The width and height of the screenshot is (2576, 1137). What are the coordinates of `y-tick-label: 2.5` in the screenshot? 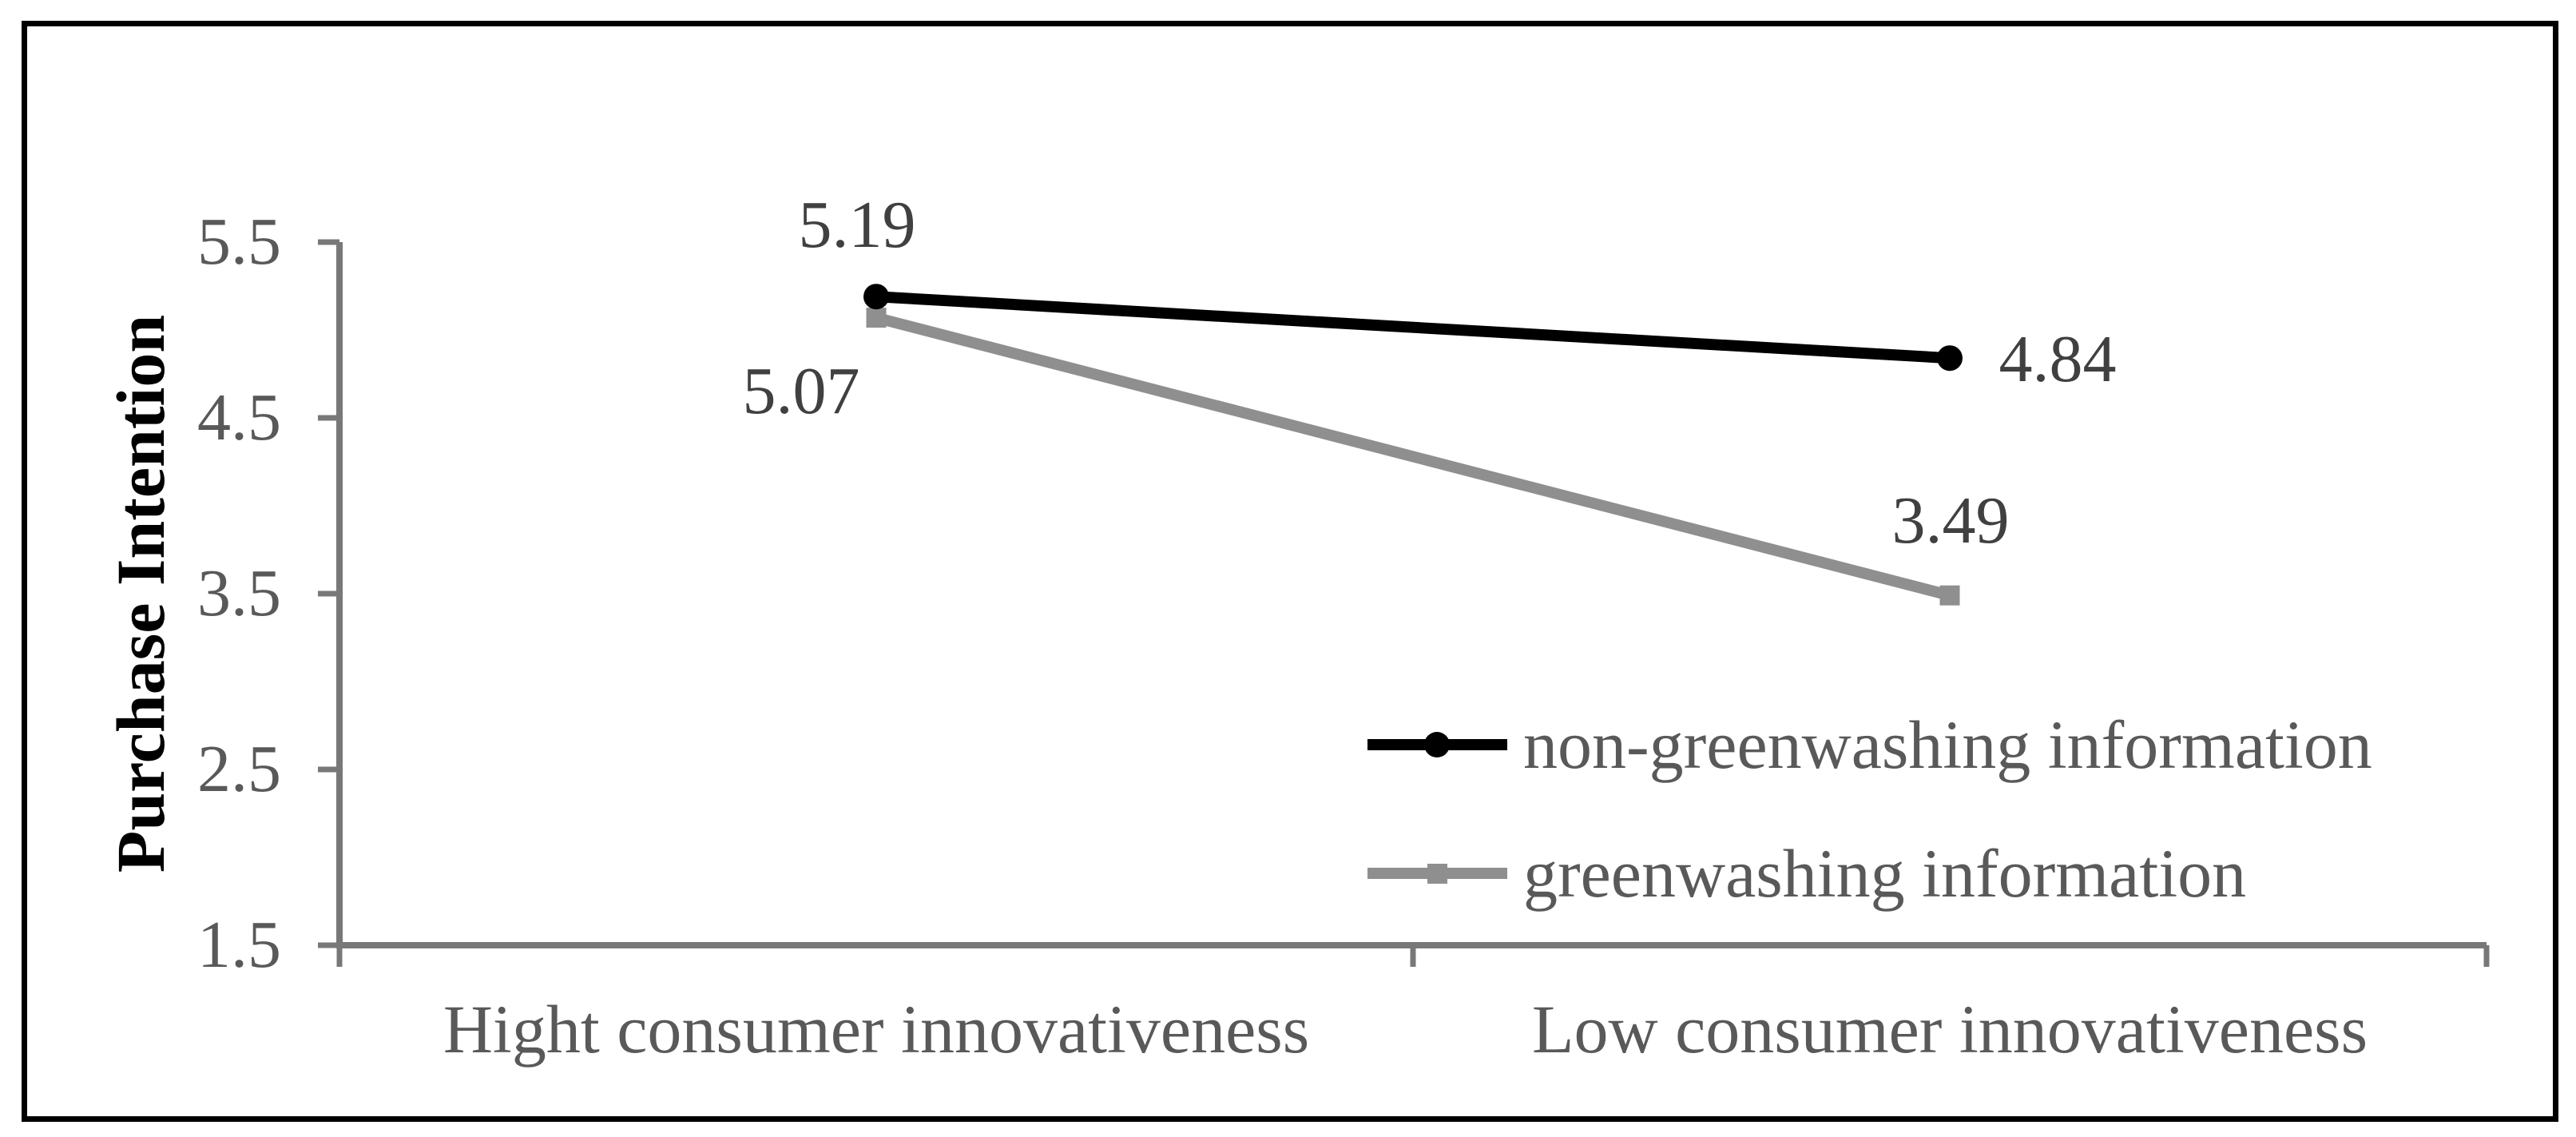 It's located at (239, 769).